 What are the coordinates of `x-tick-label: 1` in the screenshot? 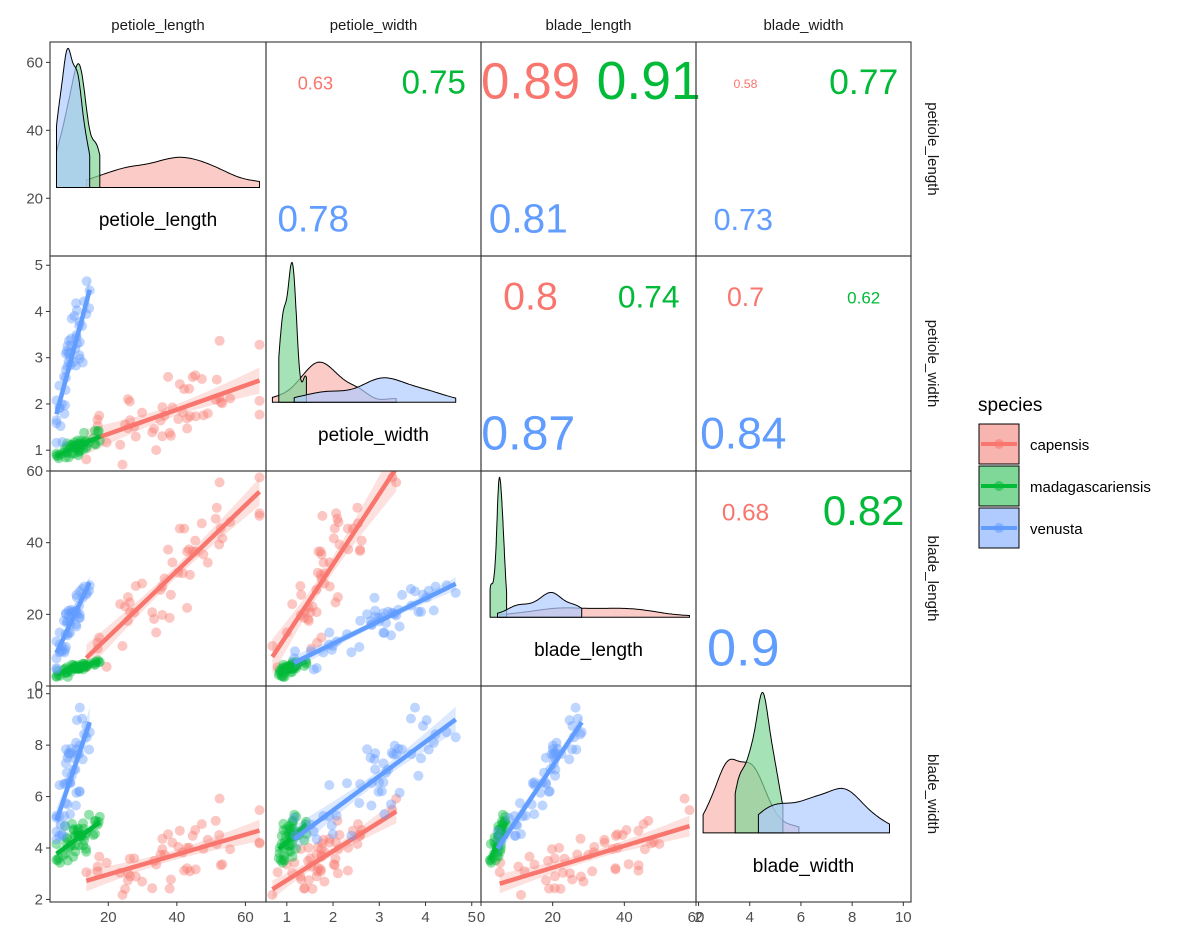 It's located at (287, 917).